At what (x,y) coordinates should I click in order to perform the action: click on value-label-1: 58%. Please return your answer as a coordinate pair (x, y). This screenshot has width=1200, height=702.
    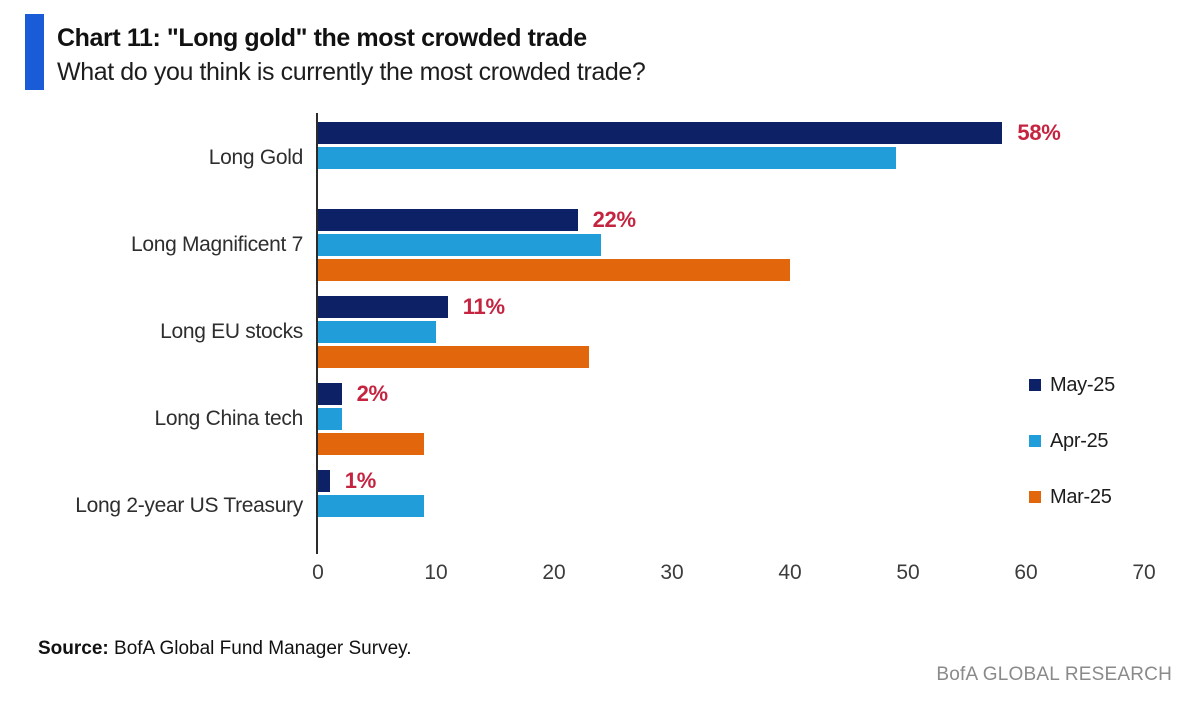
    Looking at the image, I should click on (1039, 132).